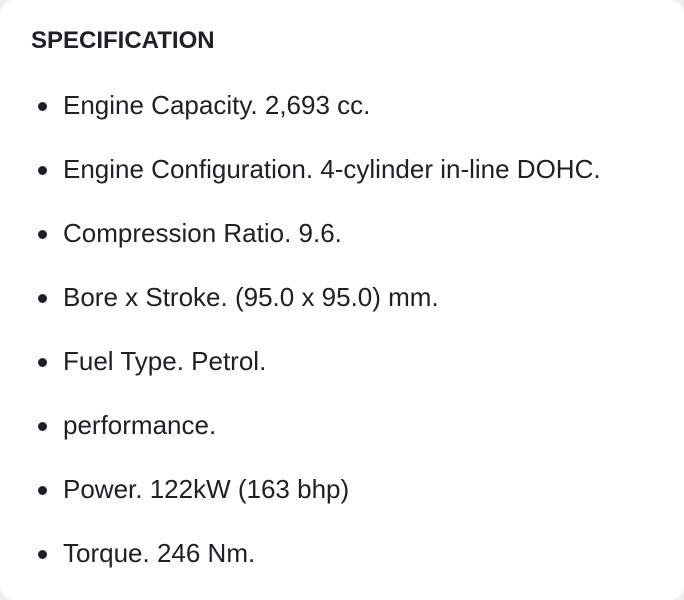 The height and width of the screenshot is (600, 684). What do you see at coordinates (165, 361) in the screenshot?
I see `list-item-text: Fuel Type. Petrol.` at bounding box center [165, 361].